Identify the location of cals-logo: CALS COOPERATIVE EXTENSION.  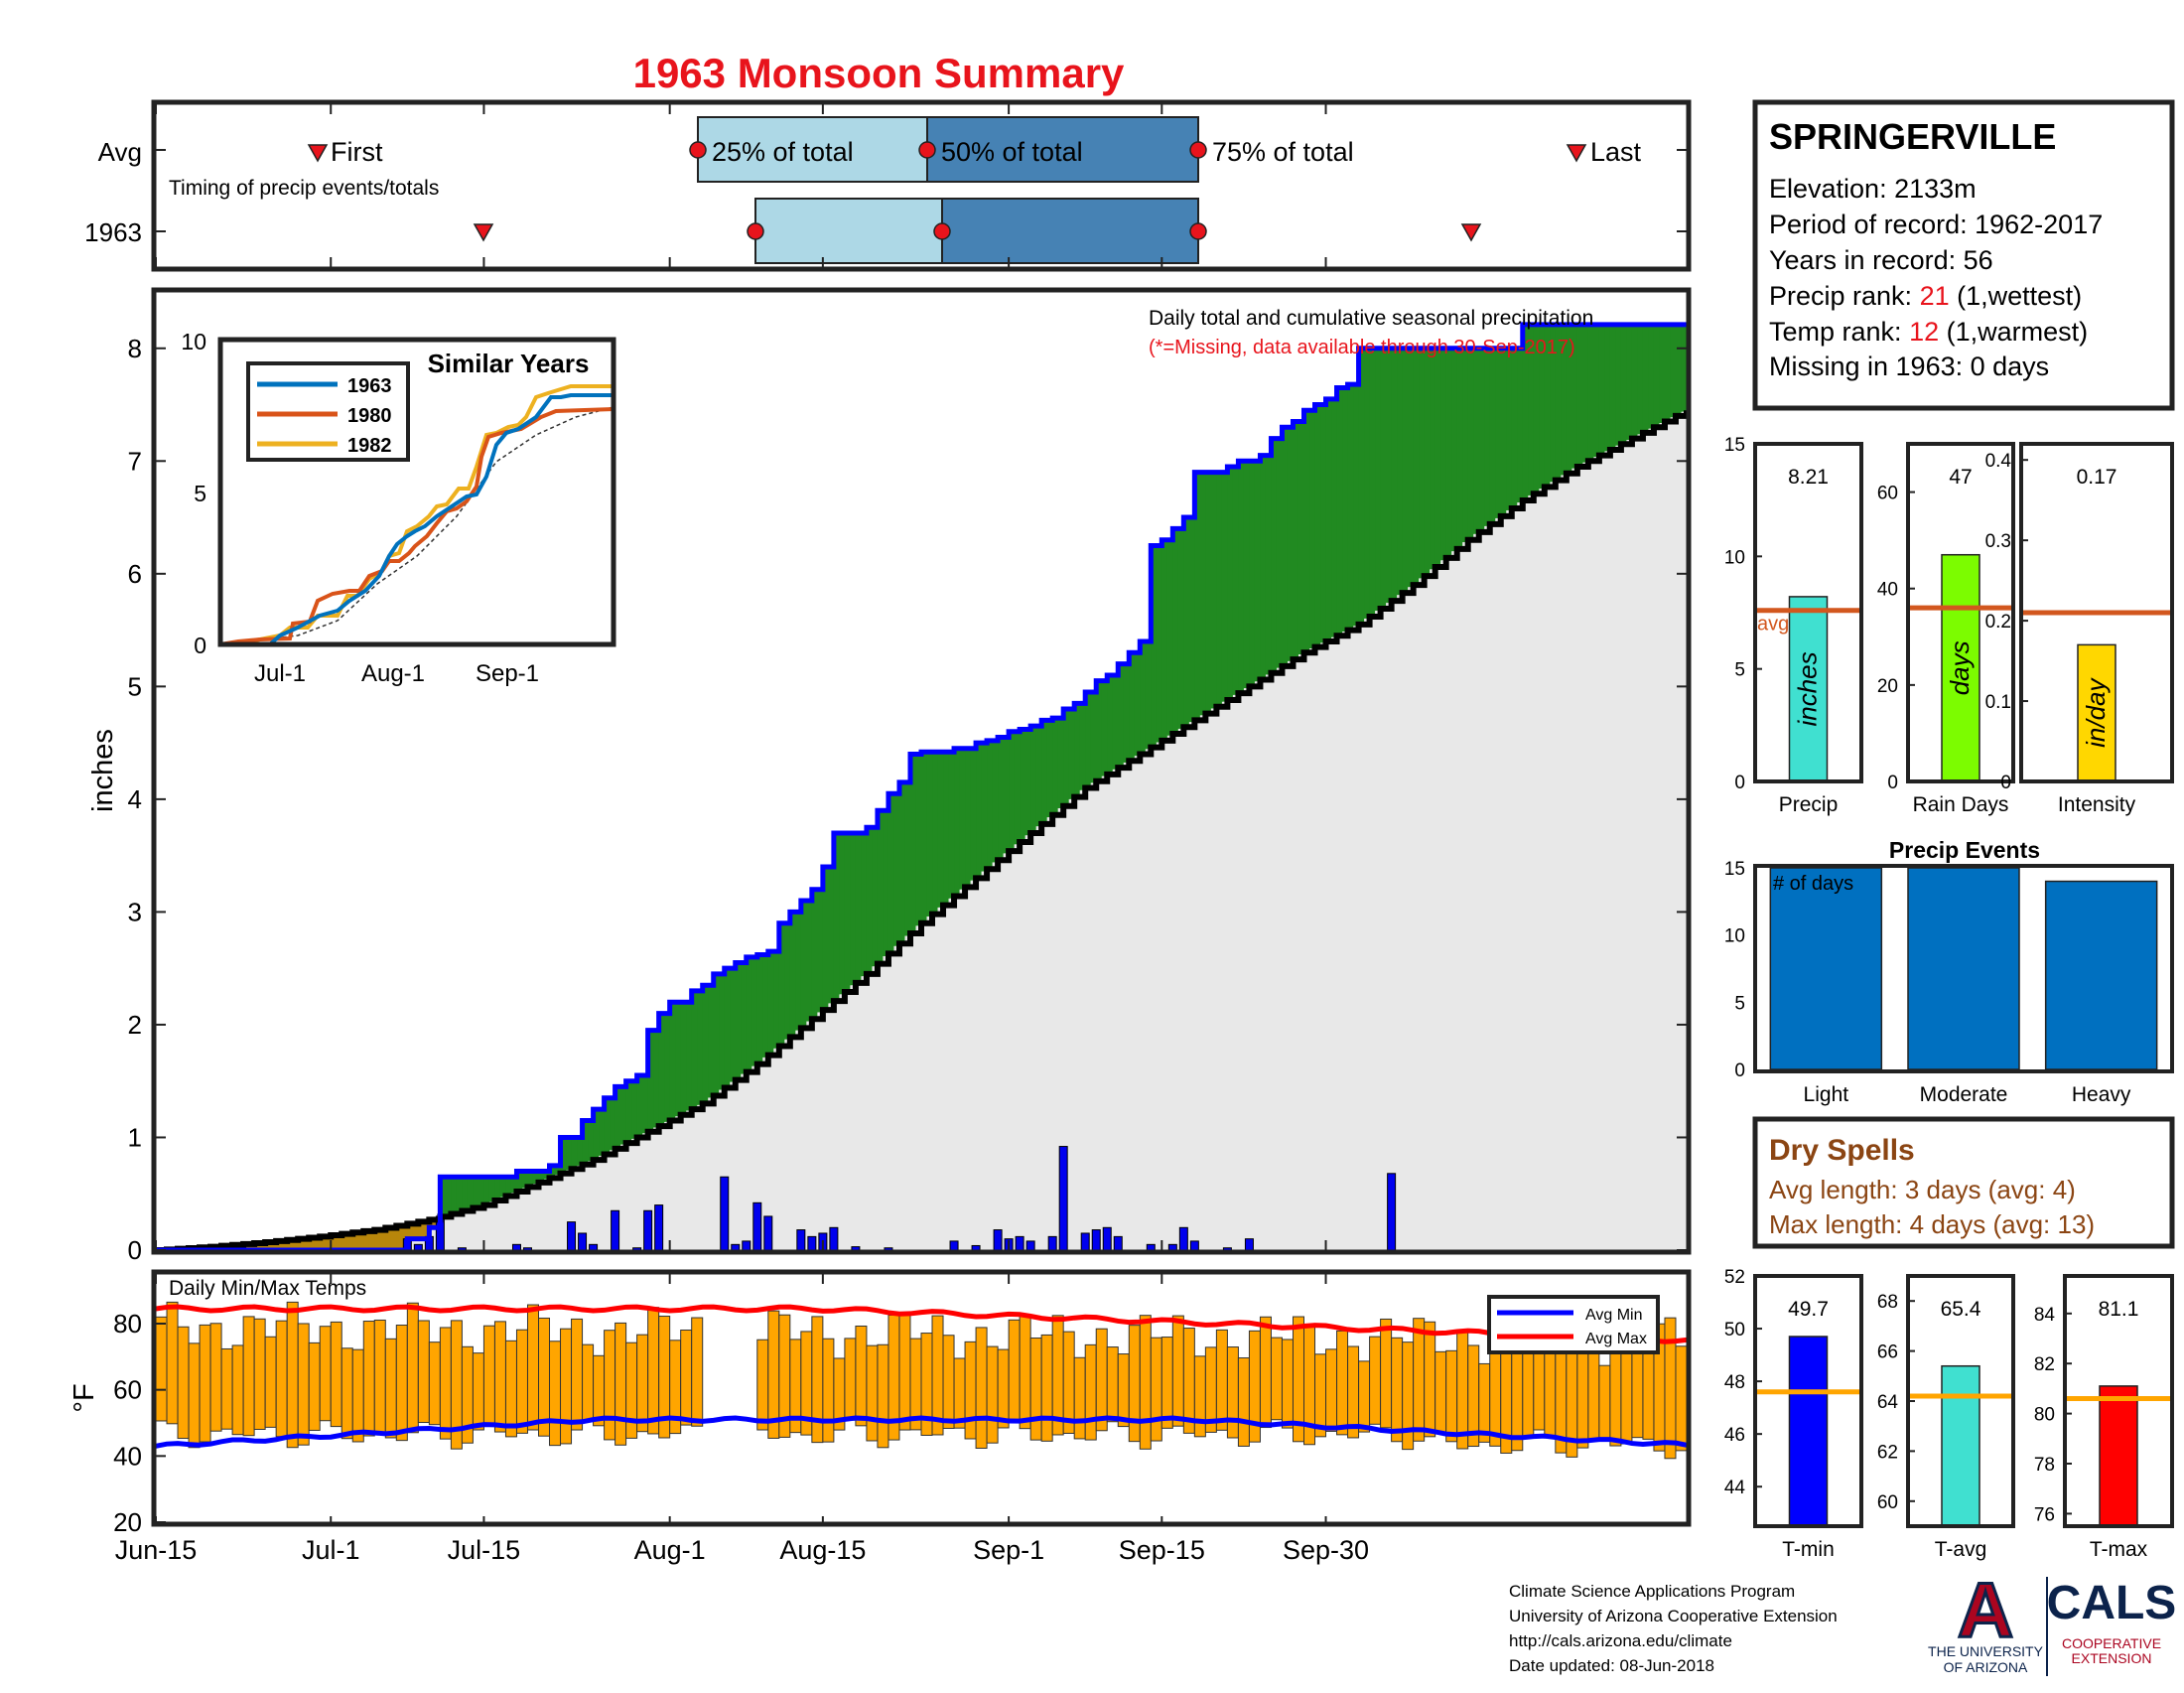
(2112, 1621).